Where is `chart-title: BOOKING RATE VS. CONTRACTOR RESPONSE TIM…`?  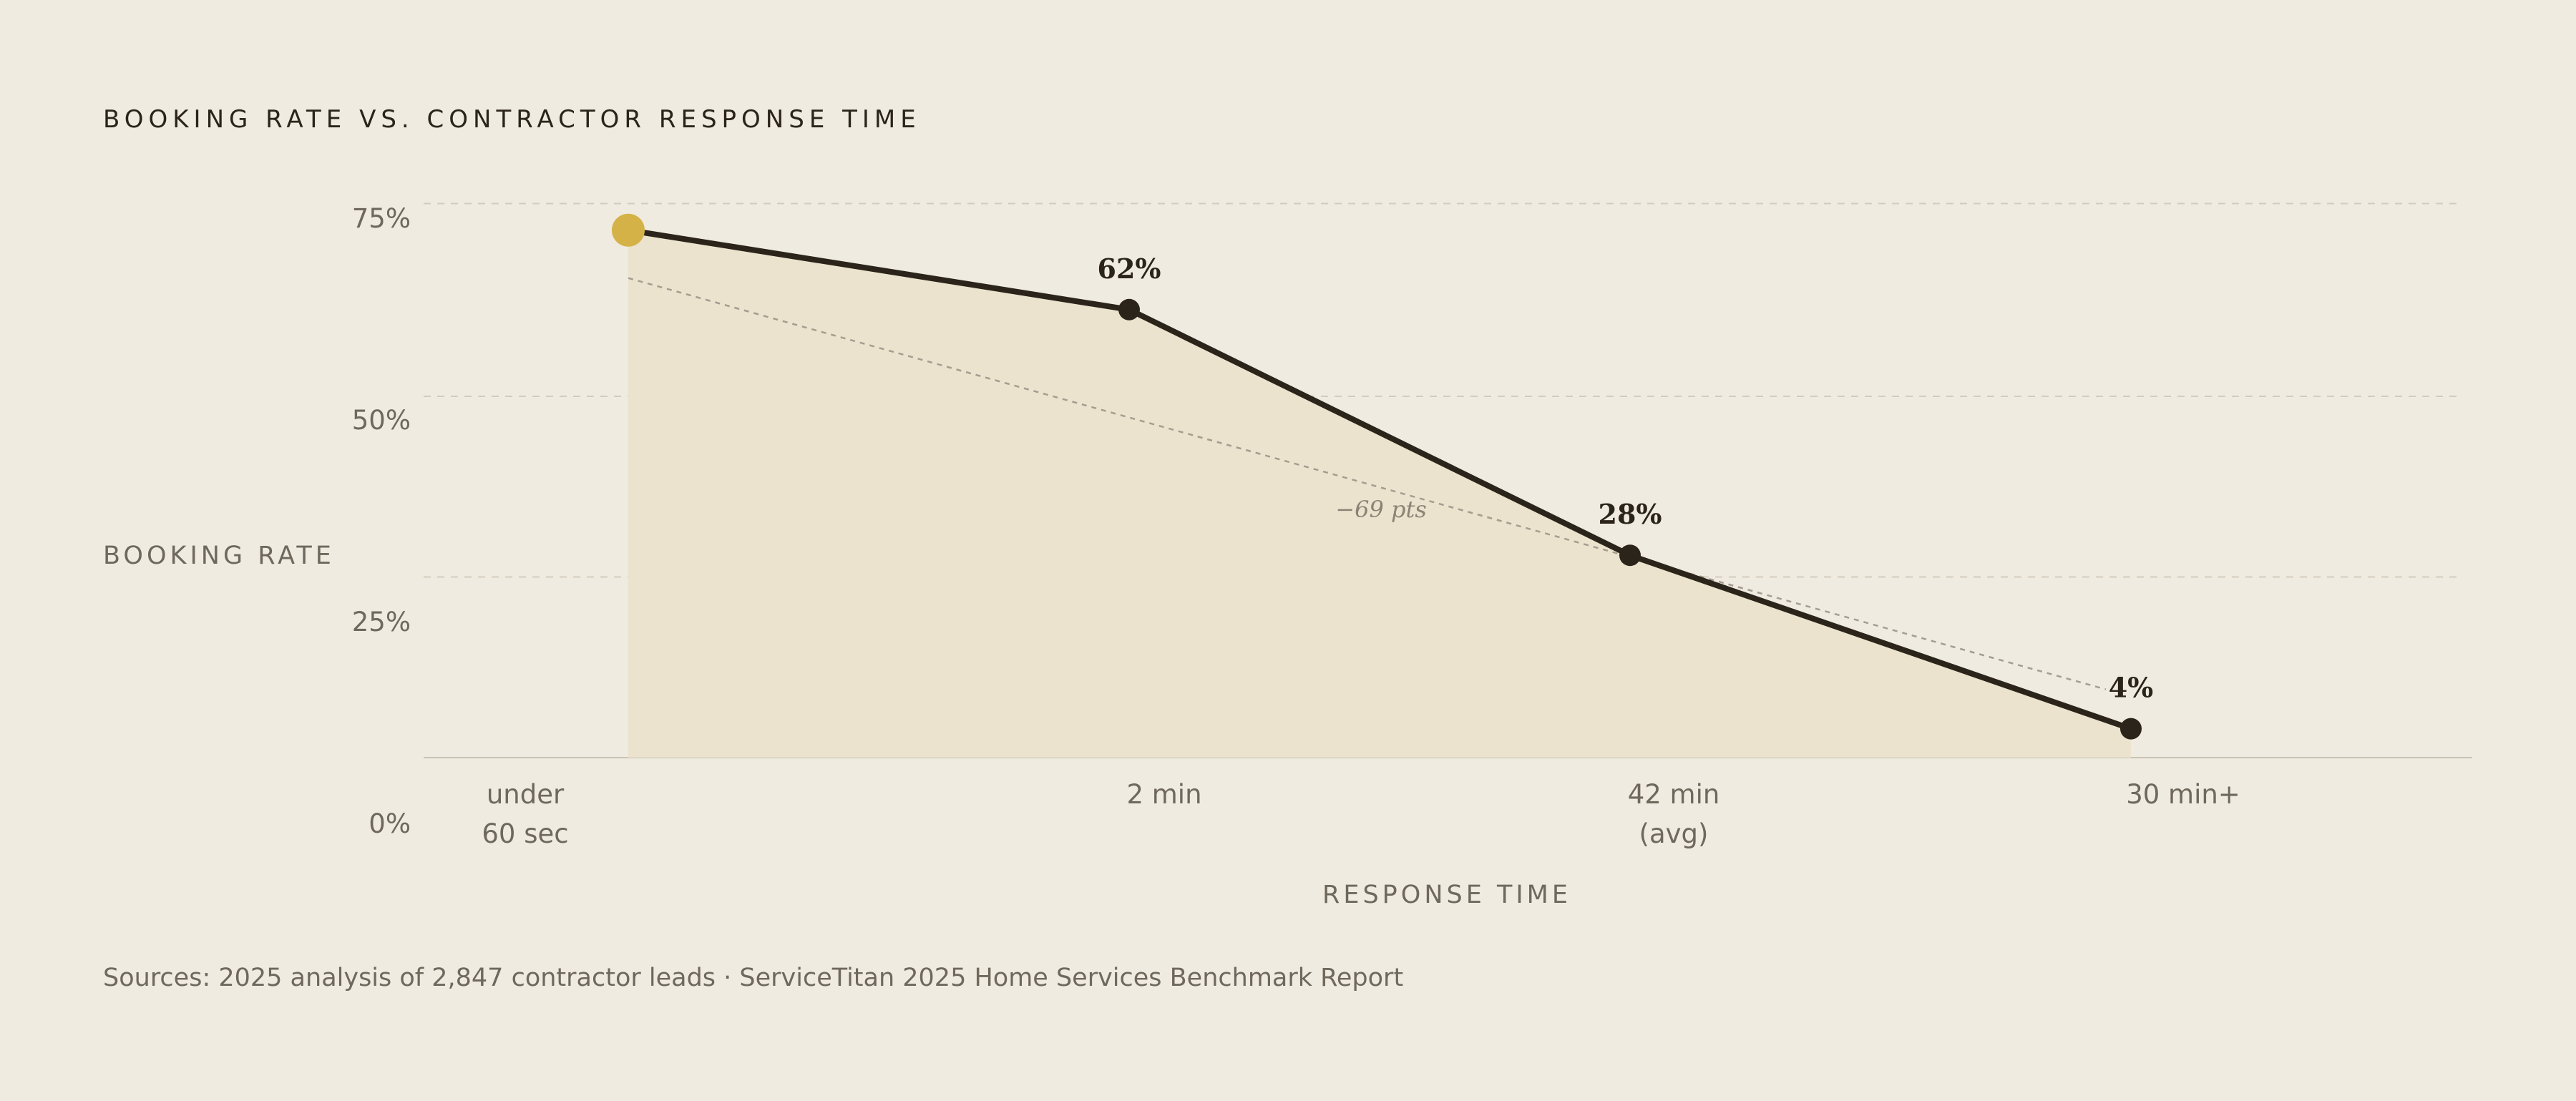 chart-title: BOOKING RATE VS. CONTRACTOR RESPONSE TIM… is located at coordinates (512, 120).